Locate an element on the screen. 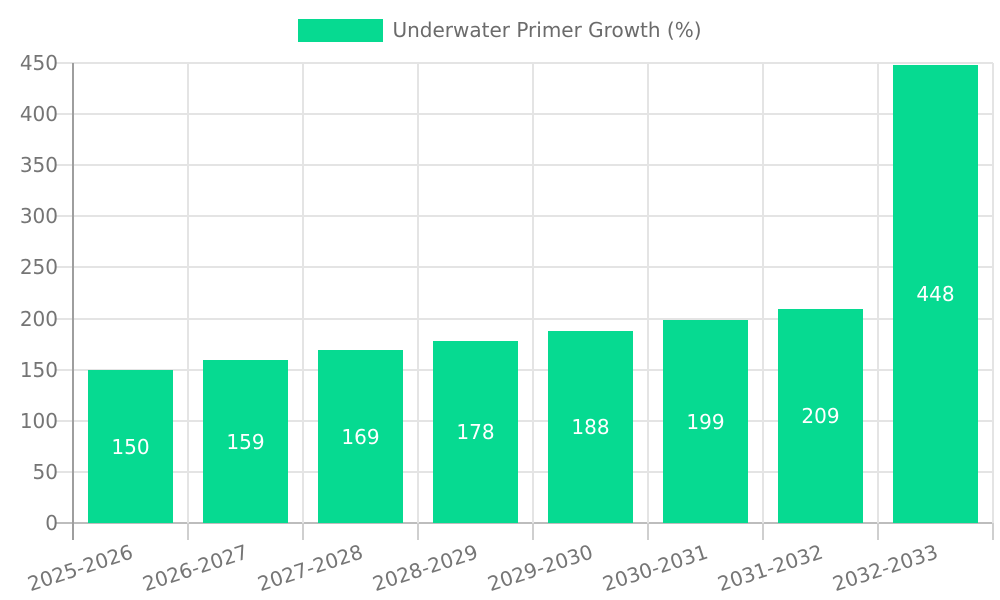  bar-value-label: 150 is located at coordinates (130, 446).